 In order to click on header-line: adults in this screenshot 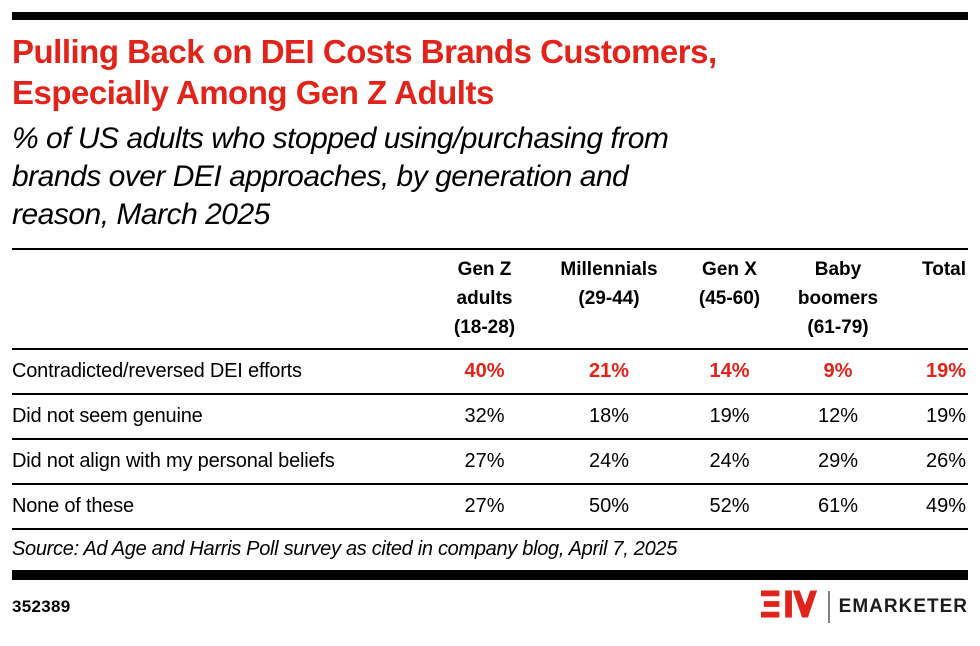, I will do `click(484, 298)`.